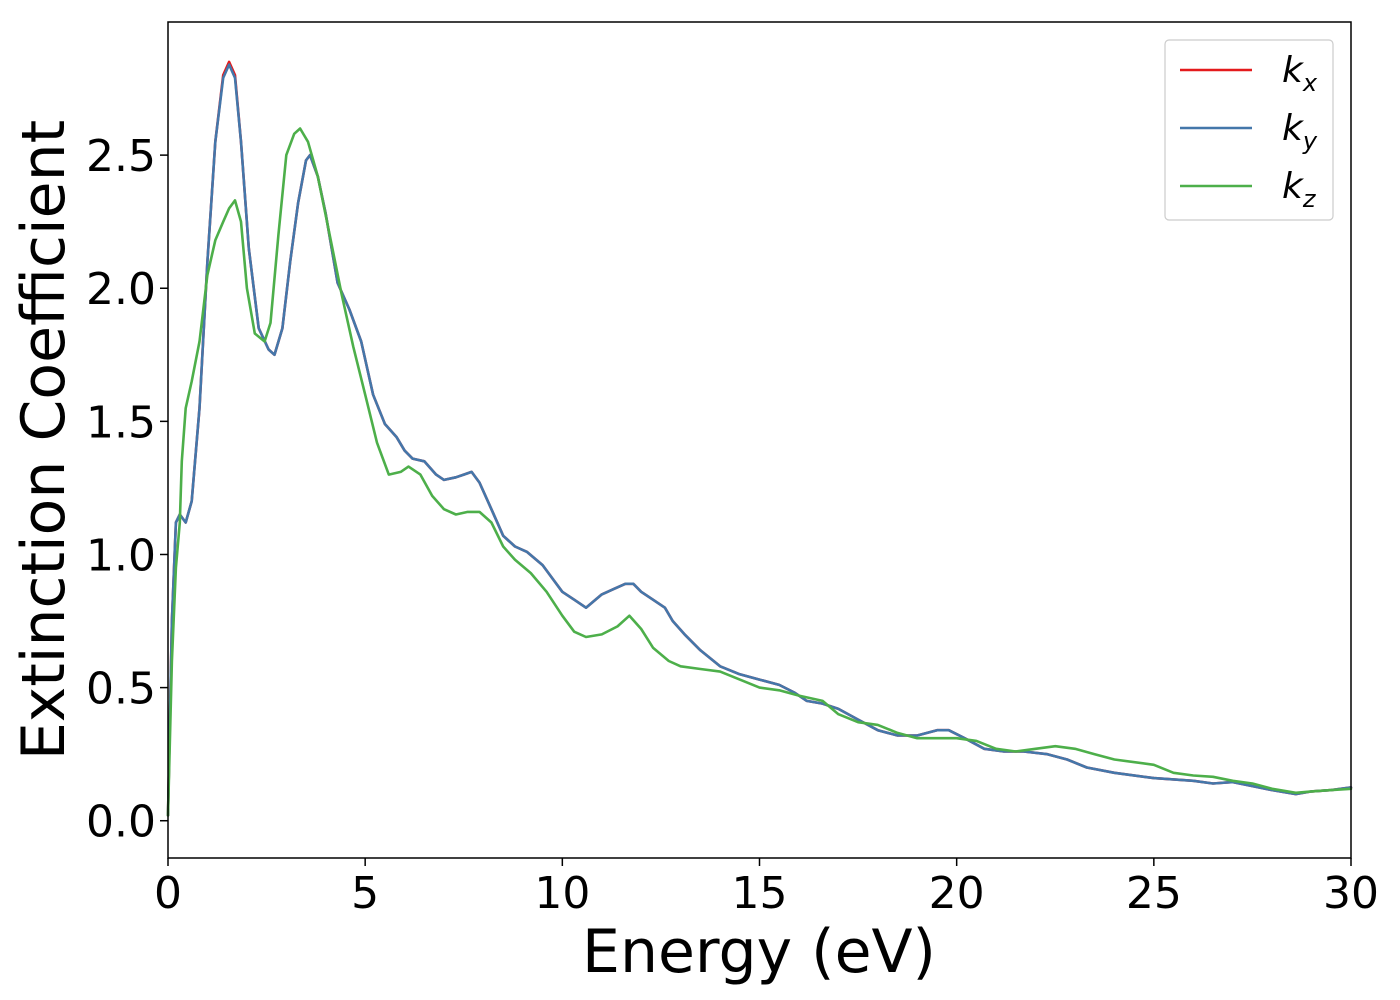 Image resolution: width=1400 pixels, height=1000 pixels. I want to click on y-axis-ticks: 0.0 0.5 1.0 1.5 2.0 2.5, so click(127, 489).